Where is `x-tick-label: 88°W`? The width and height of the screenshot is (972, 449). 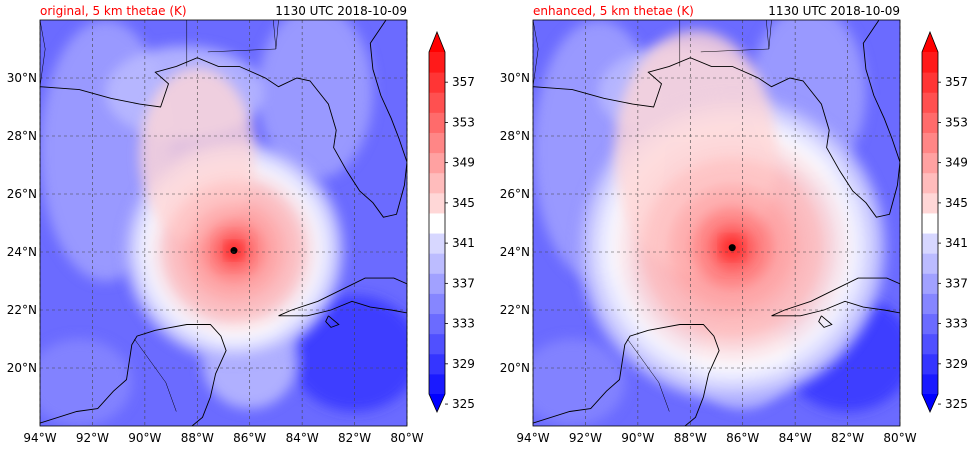 x-tick-label: 88°W is located at coordinates (690, 438).